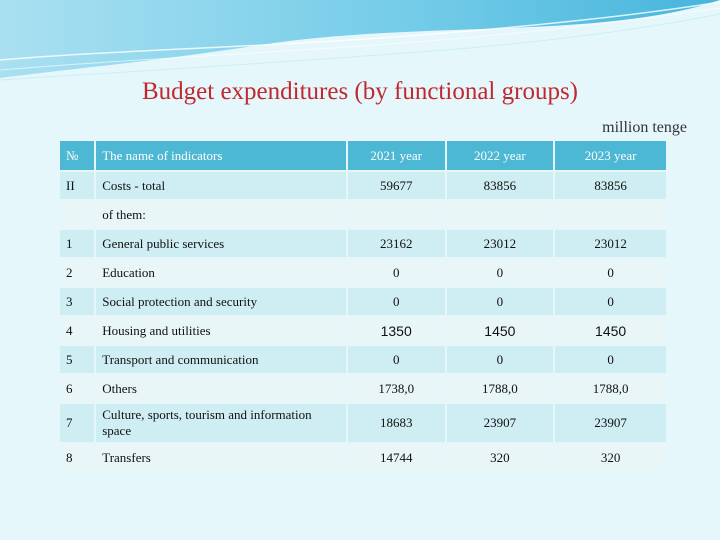  I want to click on row-number: II, so click(77, 185).